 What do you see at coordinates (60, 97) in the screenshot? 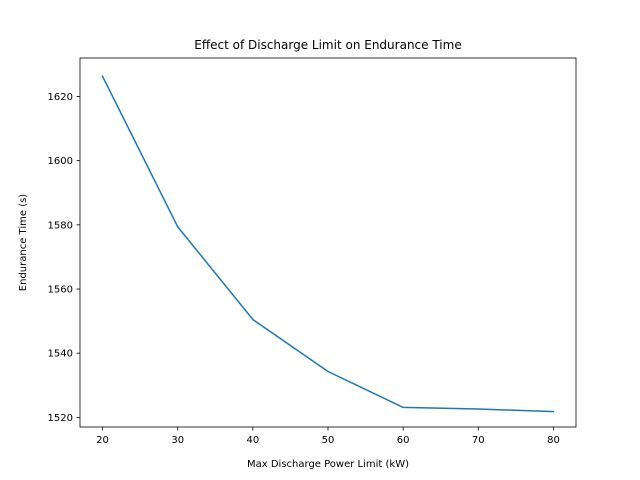
I see `y-tick-label: 1620` at bounding box center [60, 97].